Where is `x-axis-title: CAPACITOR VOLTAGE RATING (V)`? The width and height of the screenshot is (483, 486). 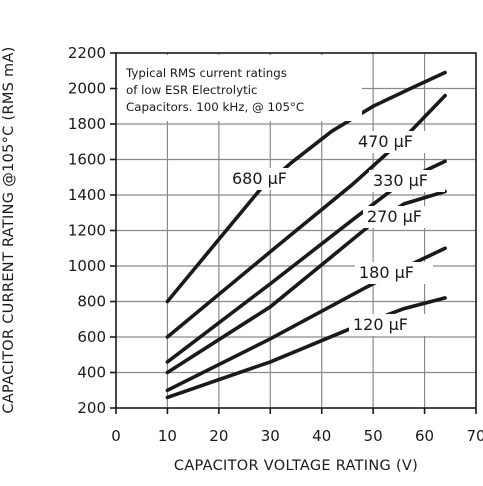
x-axis-title: CAPACITOR VOLTAGE RATING (V) is located at coordinates (296, 466).